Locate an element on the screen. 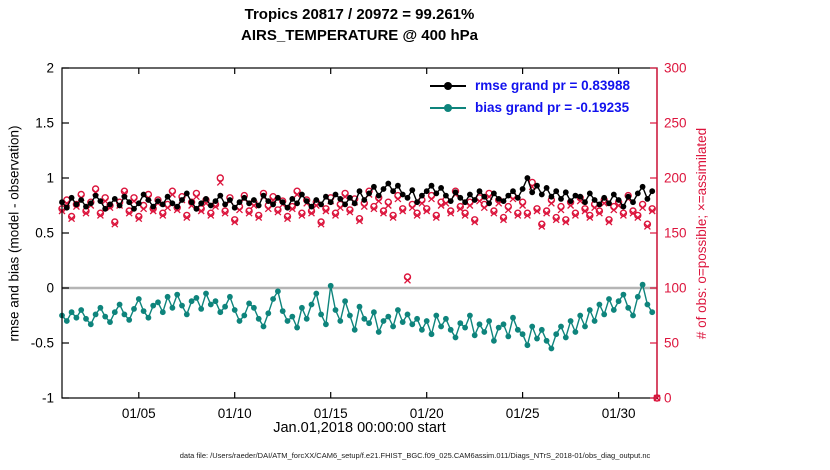  legend-item-rmse: rmse grand pr = 0.83988 is located at coordinates (530, 85).